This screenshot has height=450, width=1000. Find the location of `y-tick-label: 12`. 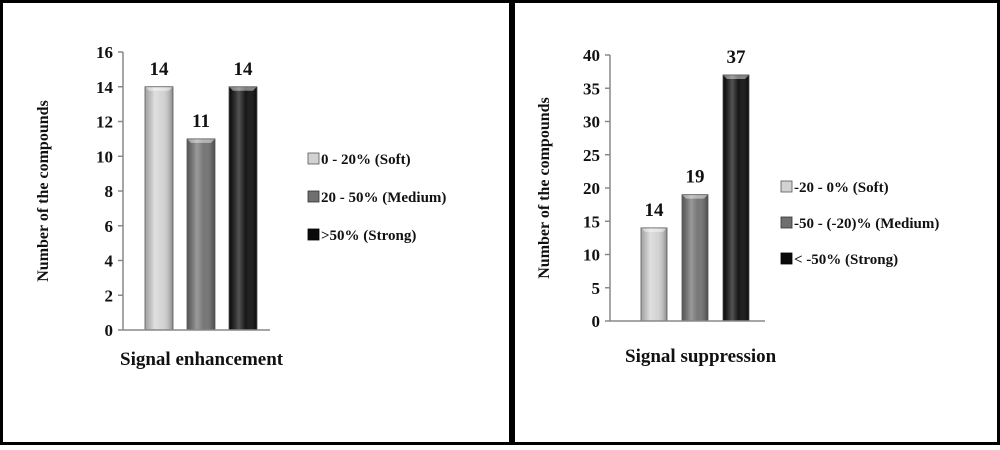

y-tick-label: 12 is located at coordinates (104, 122).